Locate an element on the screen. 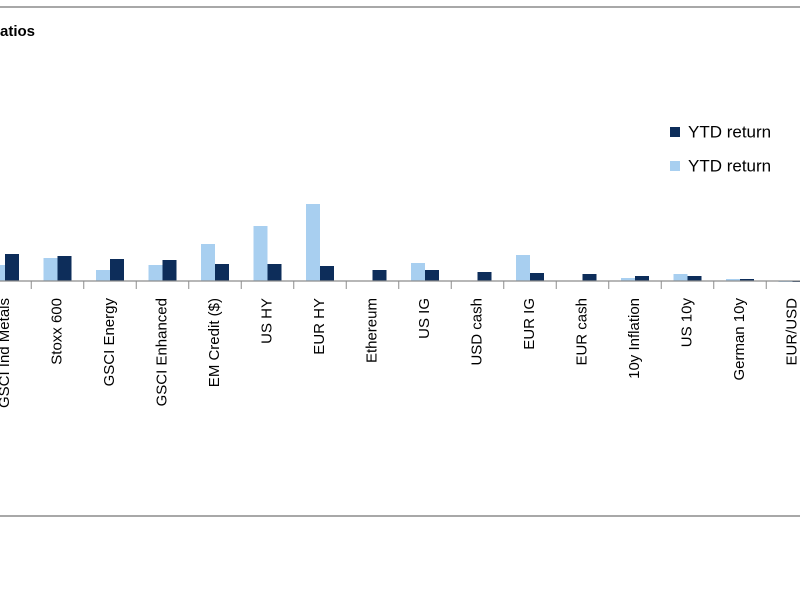  chart-title: atios is located at coordinates (17, 31).